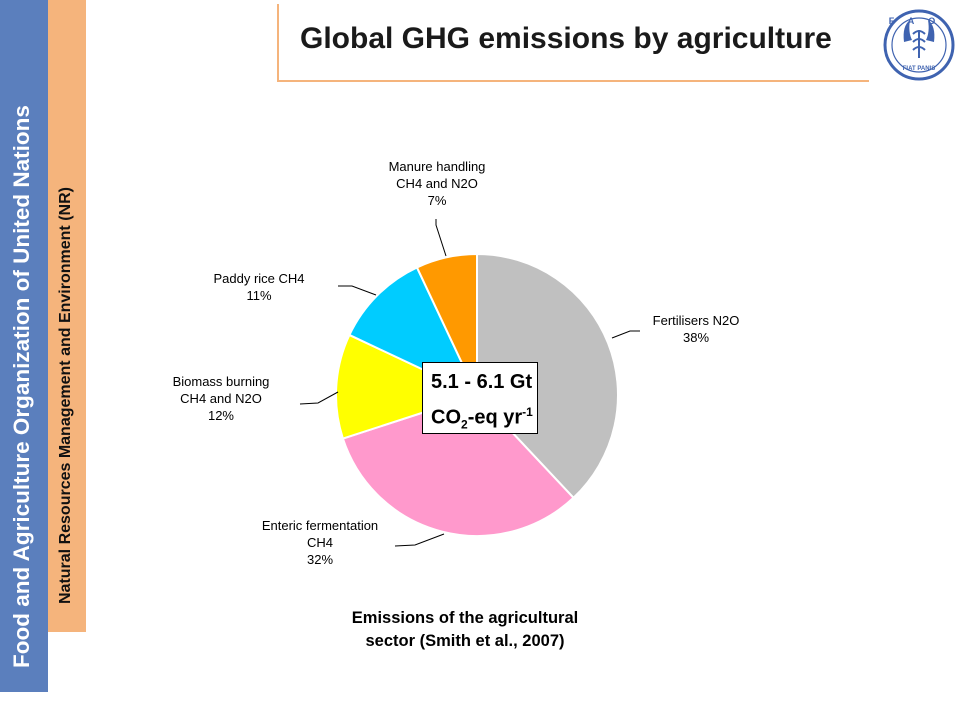 The width and height of the screenshot is (960, 720). I want to click on slice-label-biomass-burning: Biomass burning CH4 and N2O 12%, so click(221, 398).